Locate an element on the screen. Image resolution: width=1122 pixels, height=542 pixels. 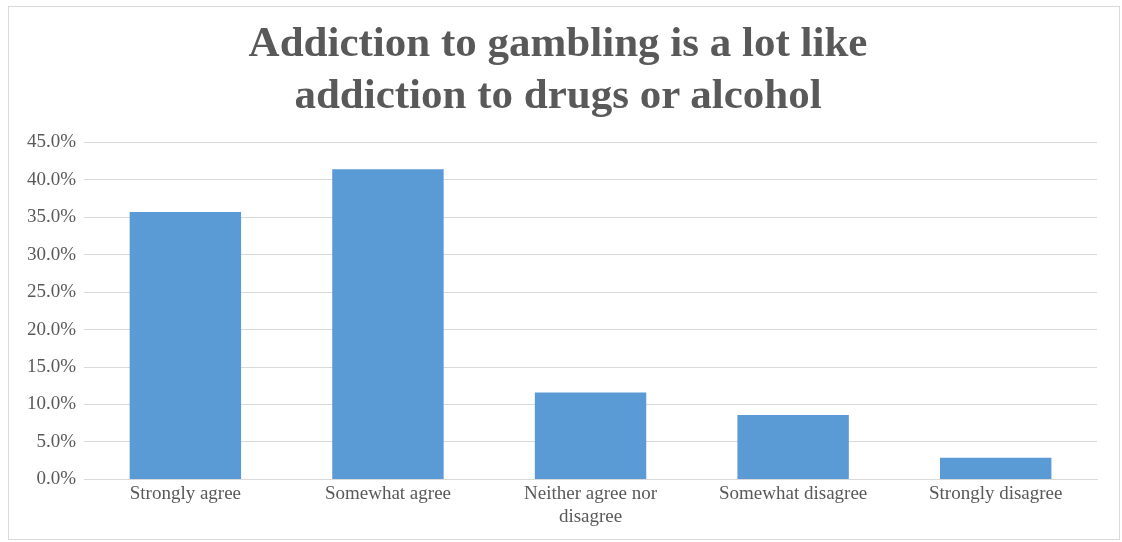
y-tick-label: 0.0% is located at coordinates (56, 478).